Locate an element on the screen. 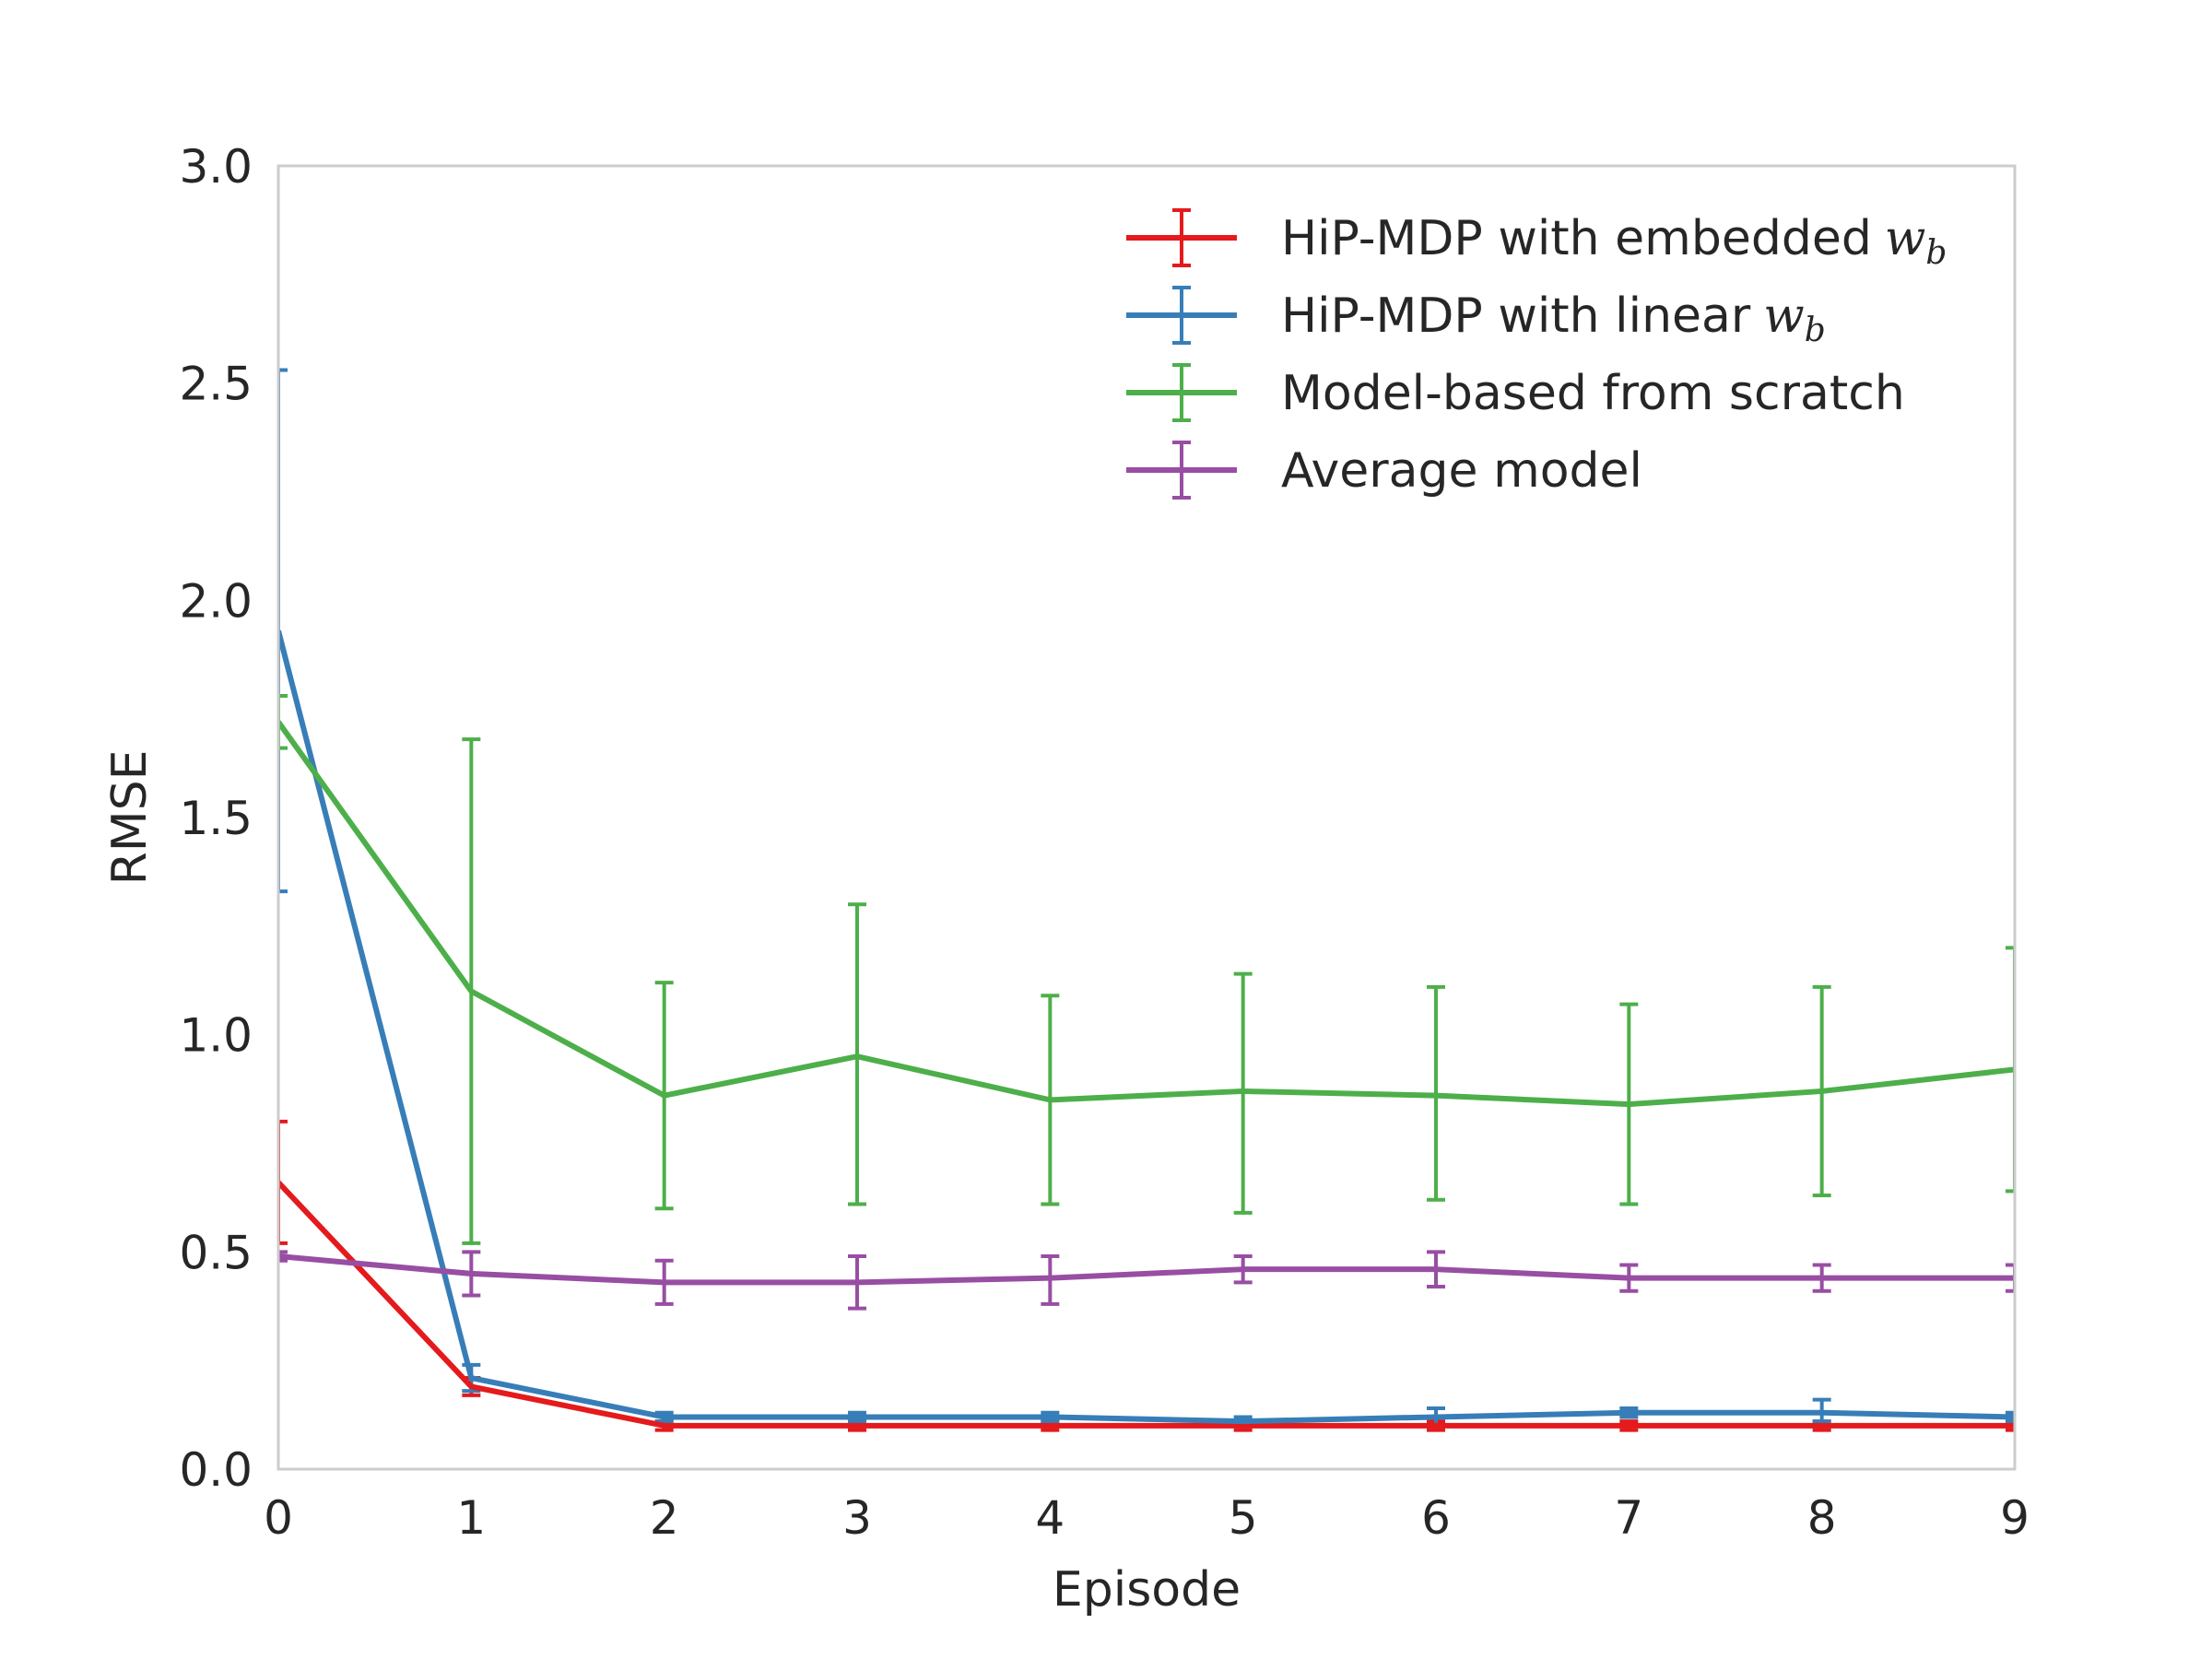 This screenshot has width=2212, height=1659. y-tick-label: 1.5 is located at coordinates (216, 818).